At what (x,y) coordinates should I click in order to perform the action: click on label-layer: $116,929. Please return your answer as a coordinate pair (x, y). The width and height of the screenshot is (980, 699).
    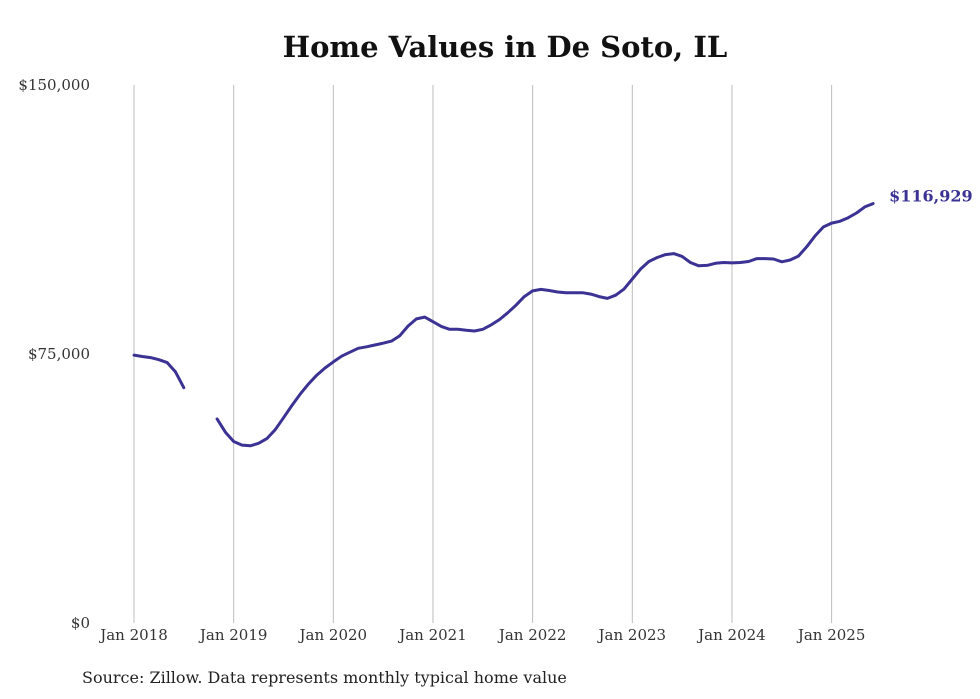
    Looking at the image, I should click on (931, 196).